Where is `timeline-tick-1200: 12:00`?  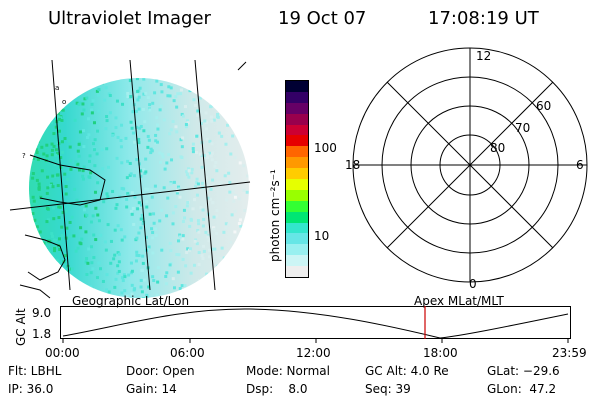
timeline-tick-1200: 12:00 is located at coordinates (313, 353).